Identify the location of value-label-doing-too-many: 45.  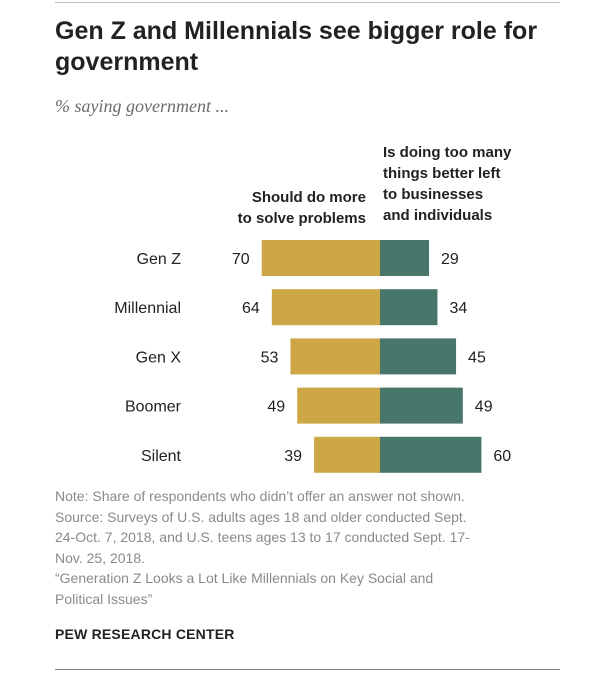
(477, 357).